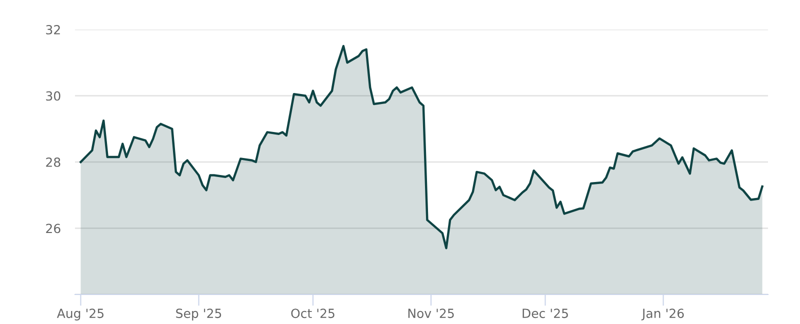 This screenshot has height=324, width=800. Describe the element at coordinates (53, 162) in the screenshot. I see `y-tick-label: 28` at that location.